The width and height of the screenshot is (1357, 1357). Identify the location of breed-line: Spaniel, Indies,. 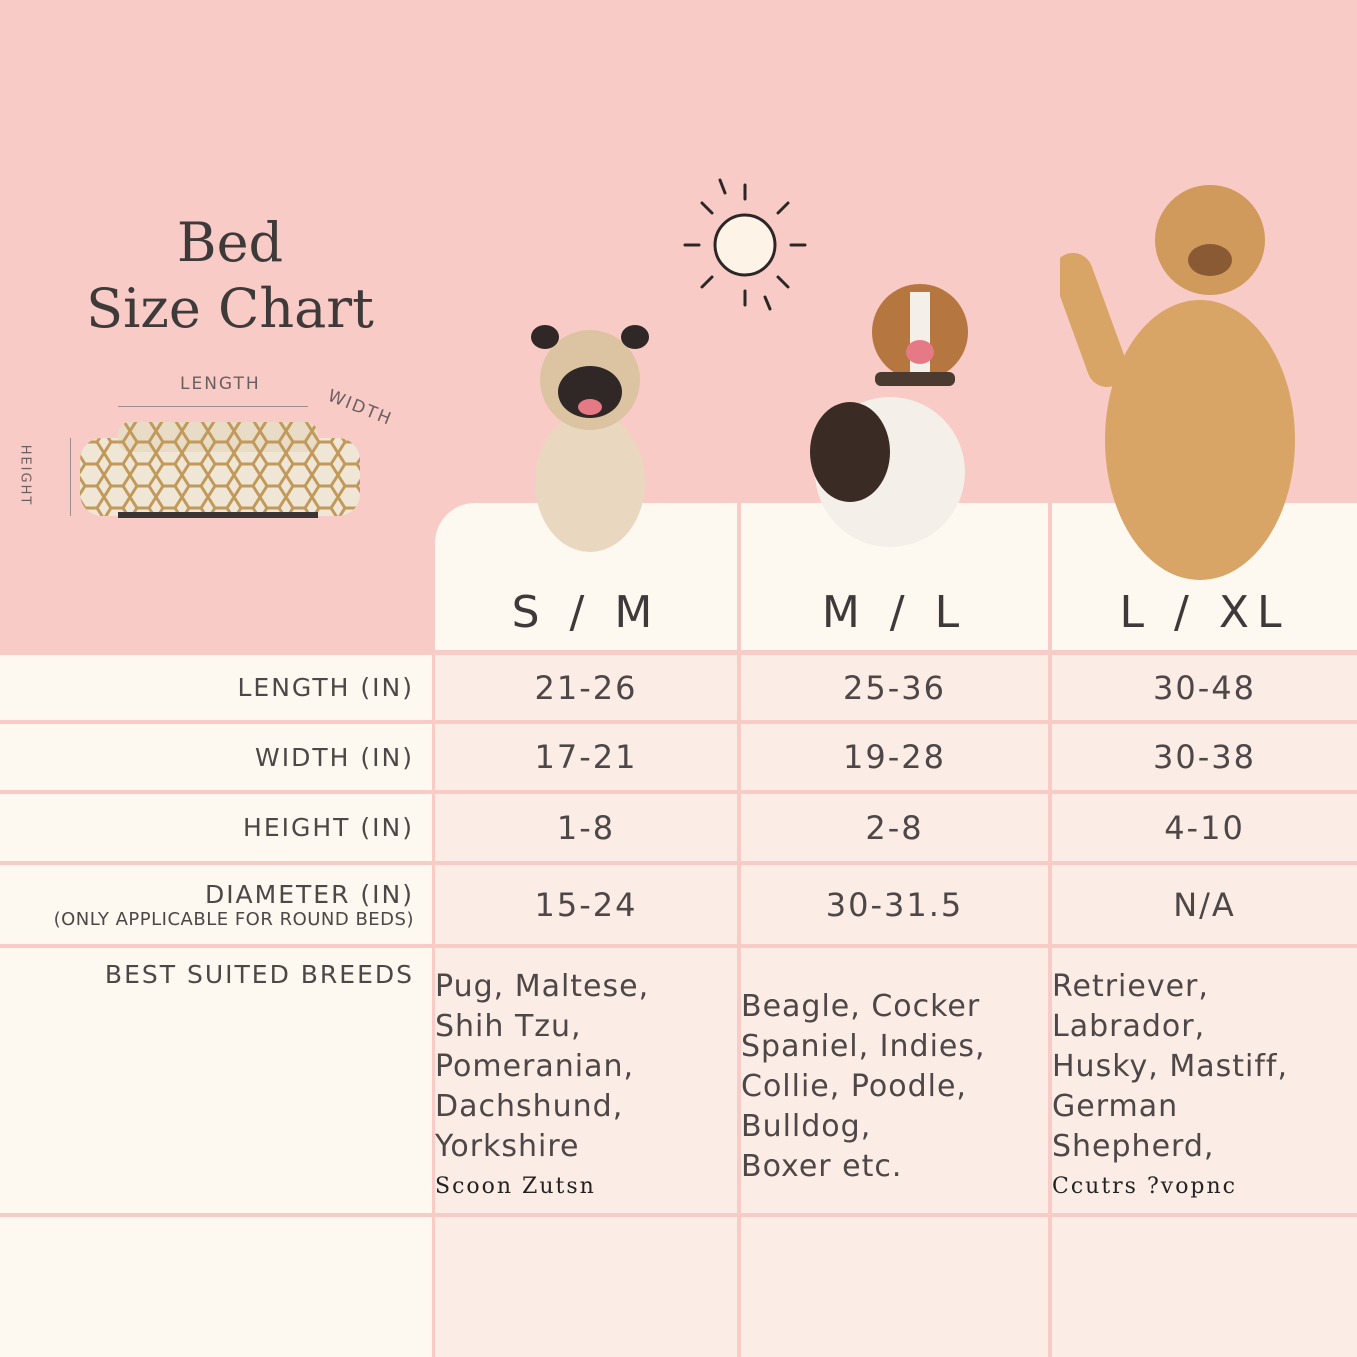
(863, 1046).